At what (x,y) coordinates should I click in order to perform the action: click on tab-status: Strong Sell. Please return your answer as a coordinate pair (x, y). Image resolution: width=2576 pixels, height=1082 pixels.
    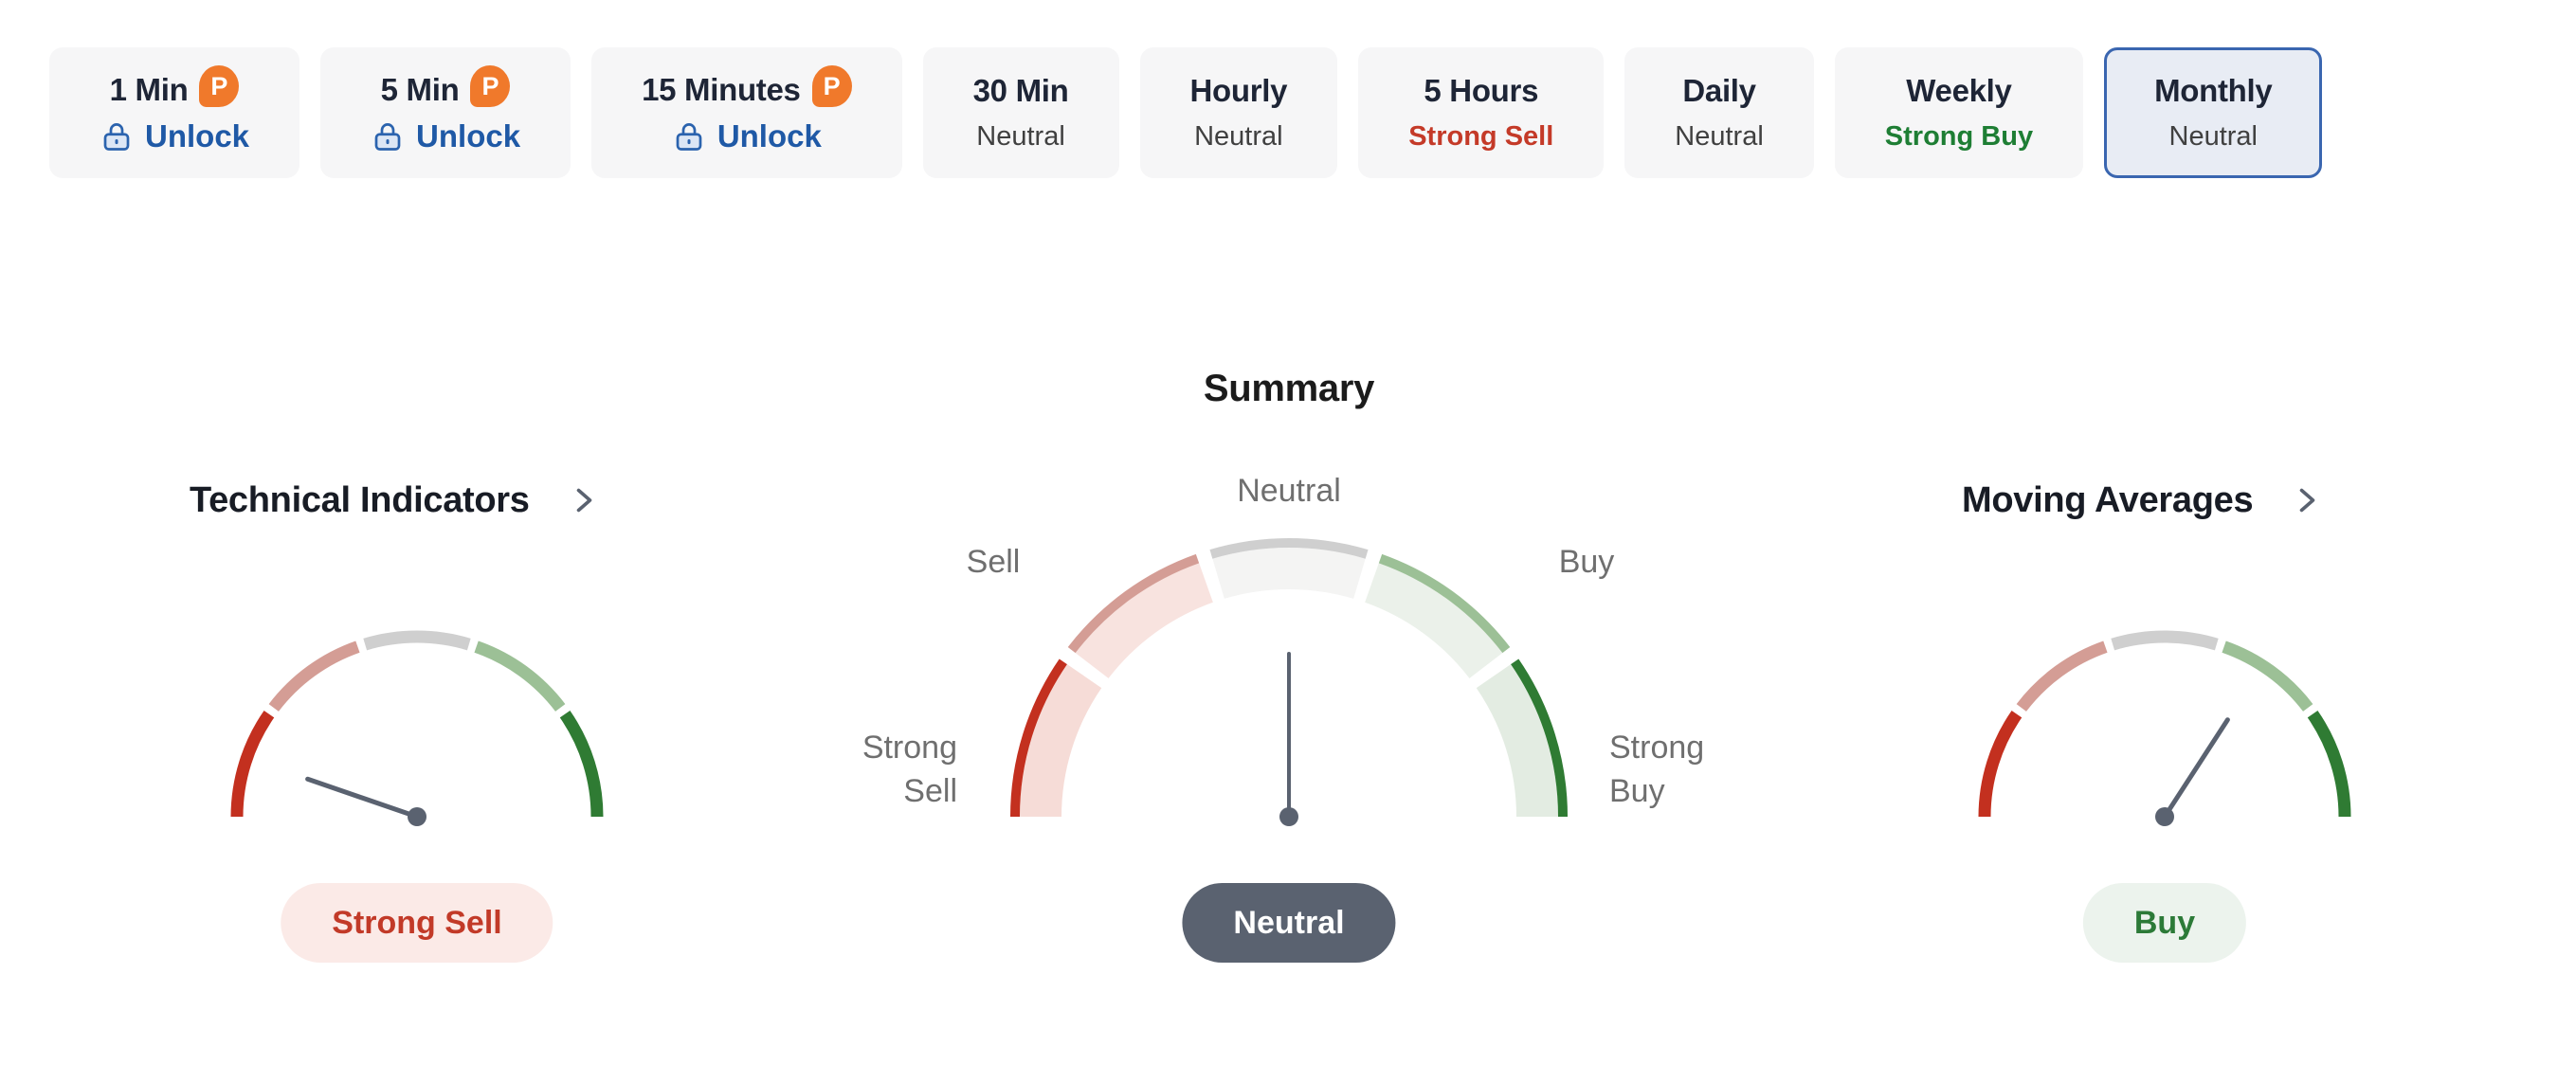
    Looking at the image, I should click on (1481, 136).